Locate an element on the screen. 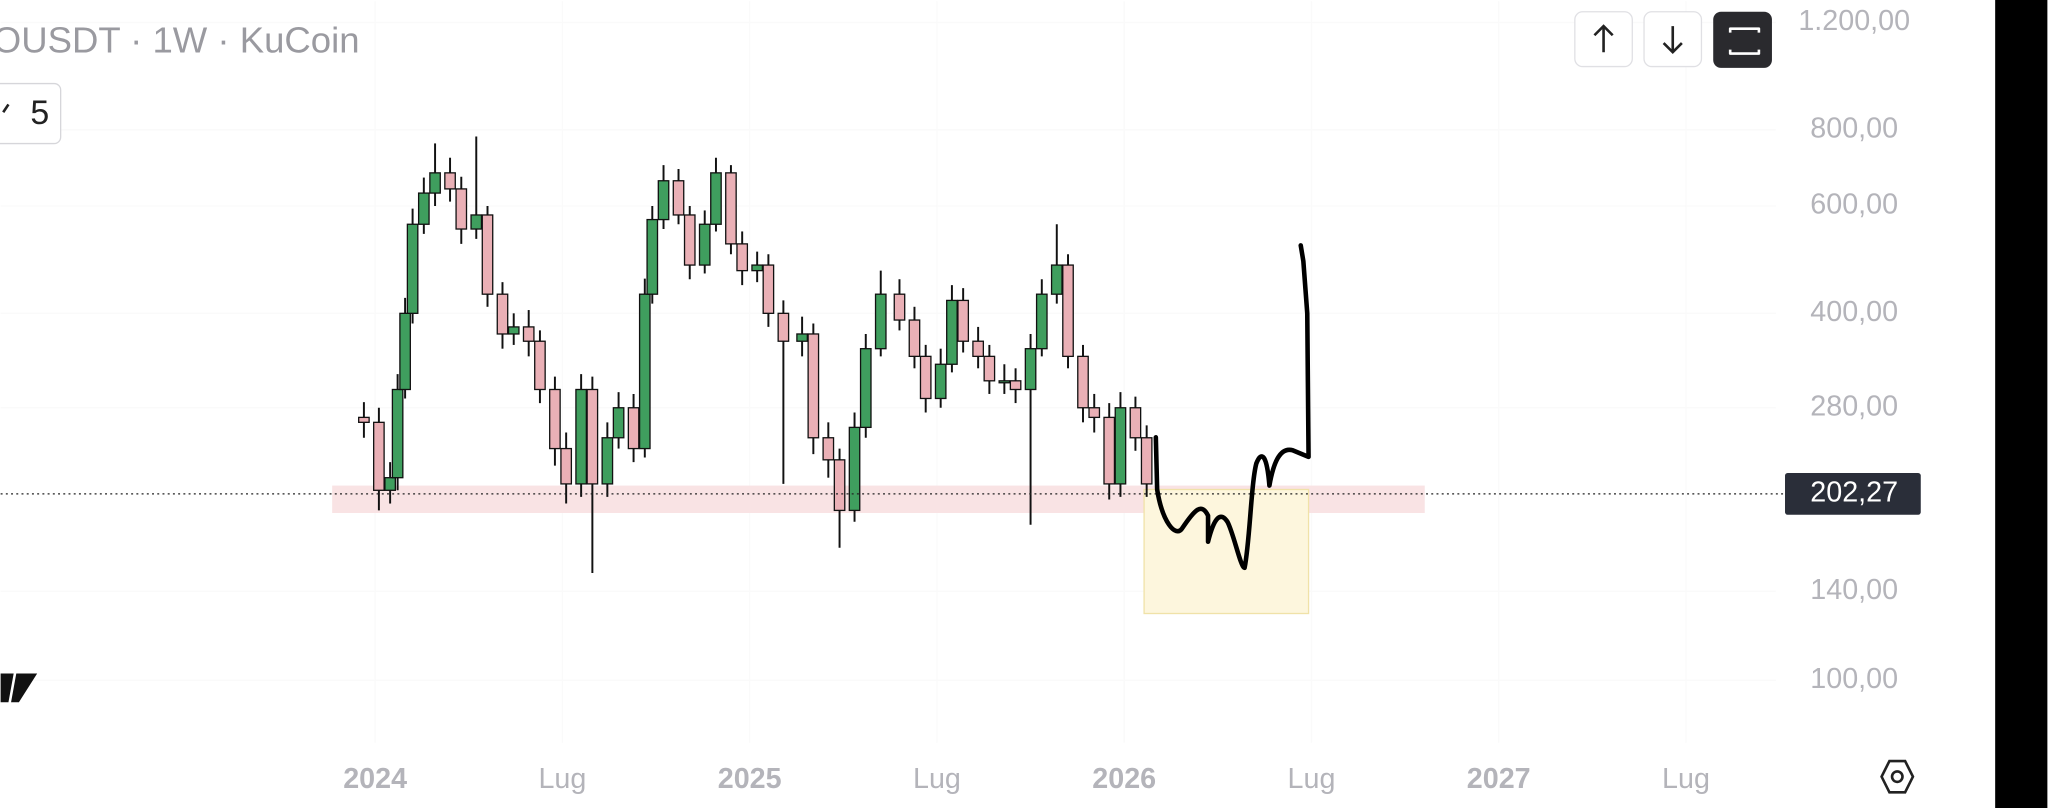  last-price-label: 202,27 is located at coordinates (1854, 492).